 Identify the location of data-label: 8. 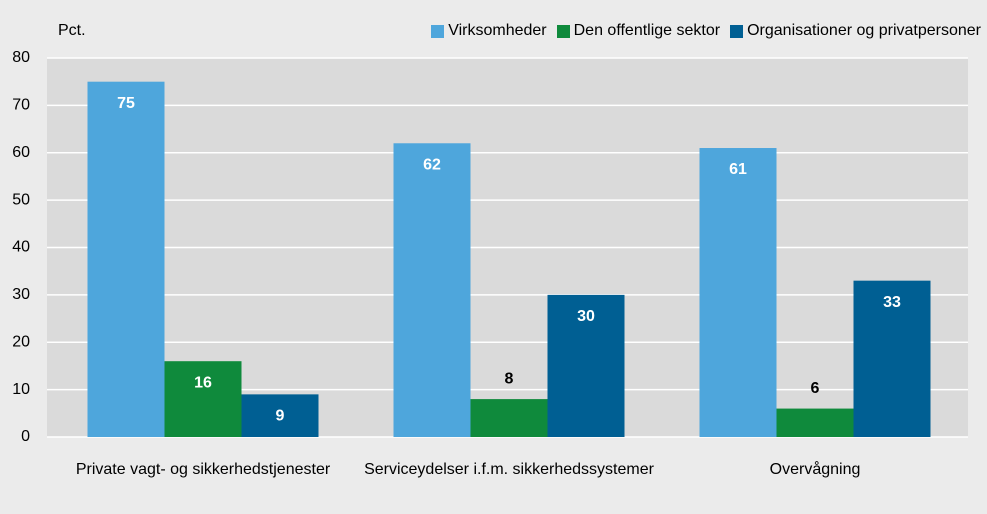
(509, 378).